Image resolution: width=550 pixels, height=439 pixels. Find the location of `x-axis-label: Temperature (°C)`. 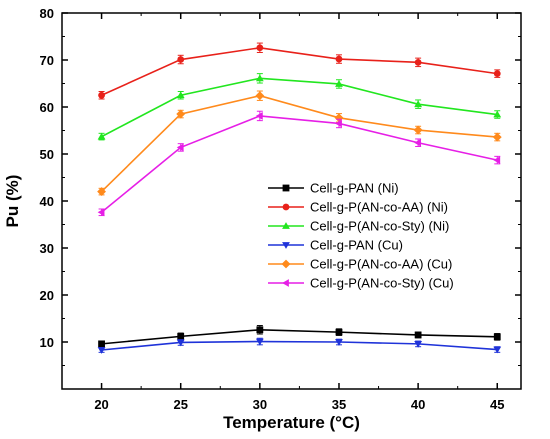

x-axis-label: Temperature (°C) is located at coordinates (291, 422).